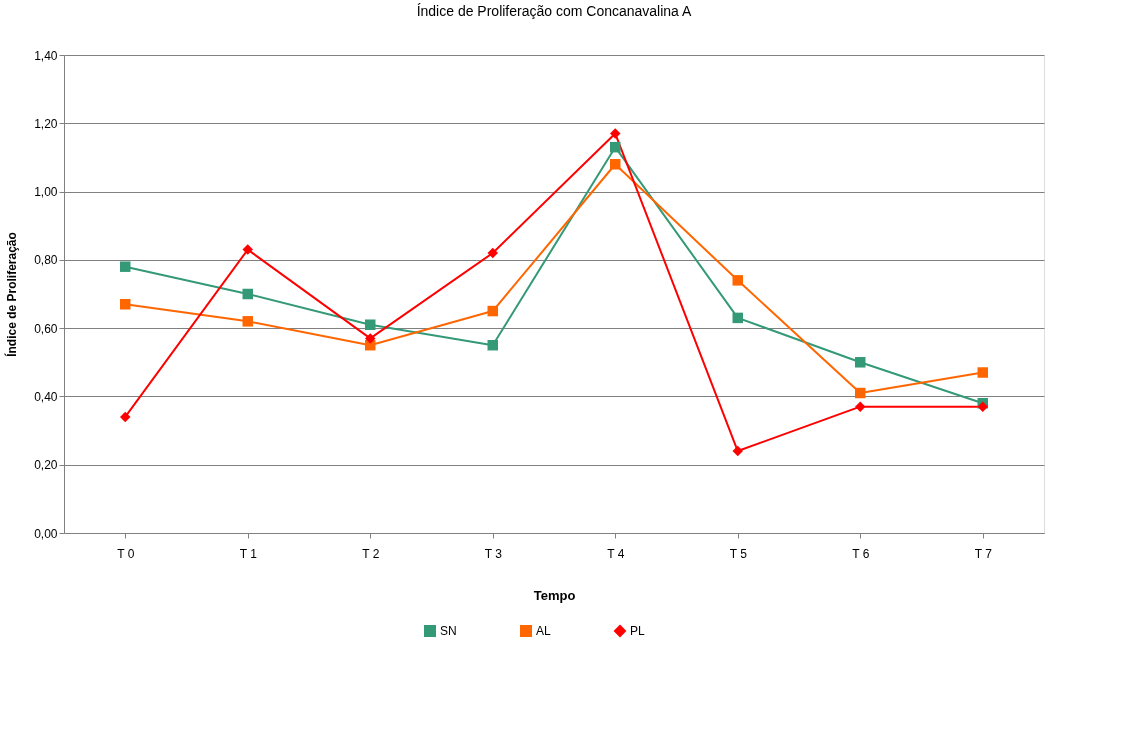  What do you see at coordinates (12, 294) in the screenshot?
I see `y-axis-title: Índice de Proliferação` at bounding box center [12, 294].